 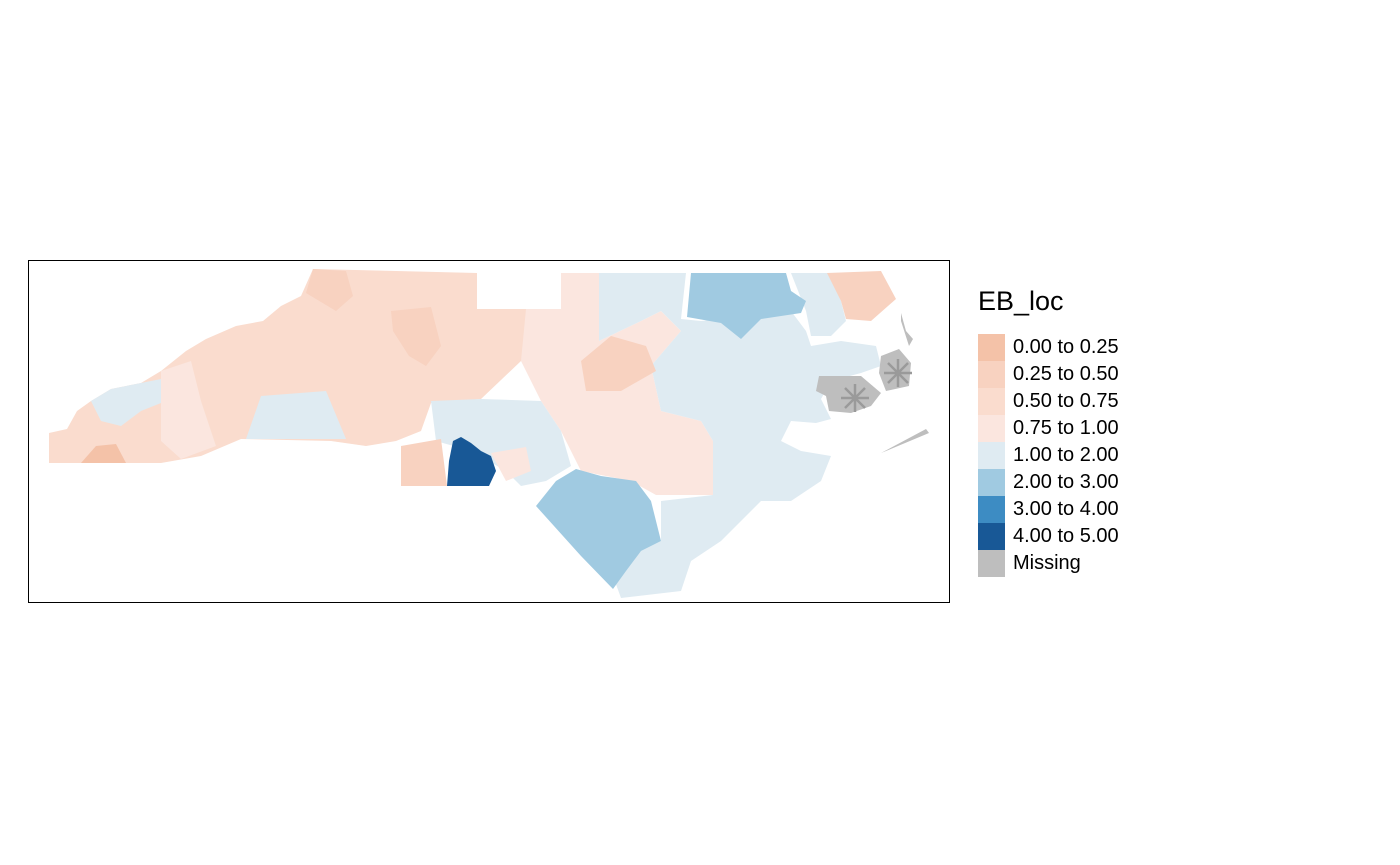 What do you see at coordinates (424, 462) in the screenshot?
I see `region-patch-d` at bounding box center [424, 462].